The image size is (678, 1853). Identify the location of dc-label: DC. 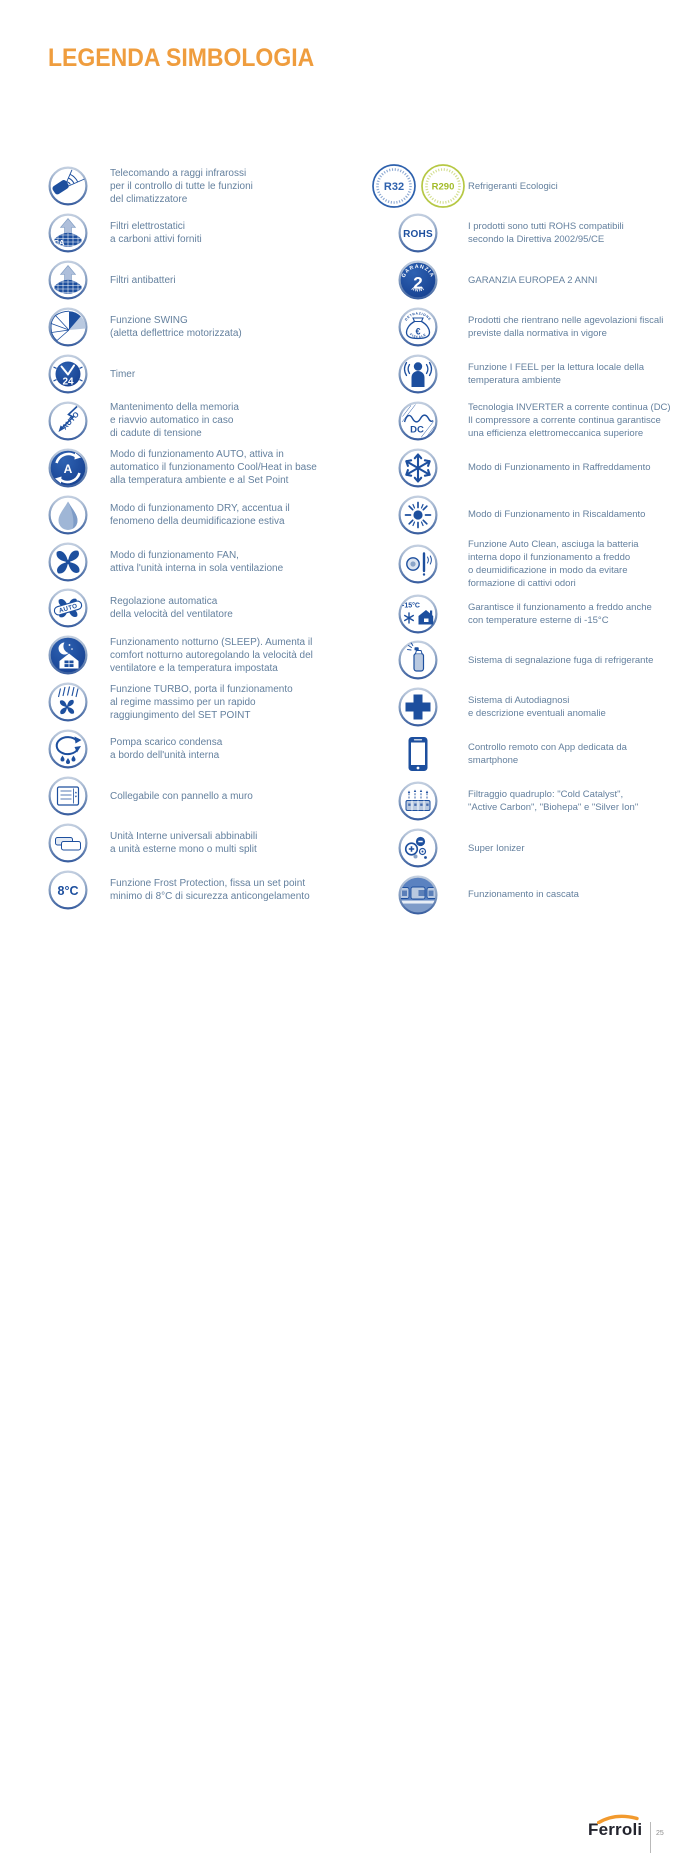
(417, 429).